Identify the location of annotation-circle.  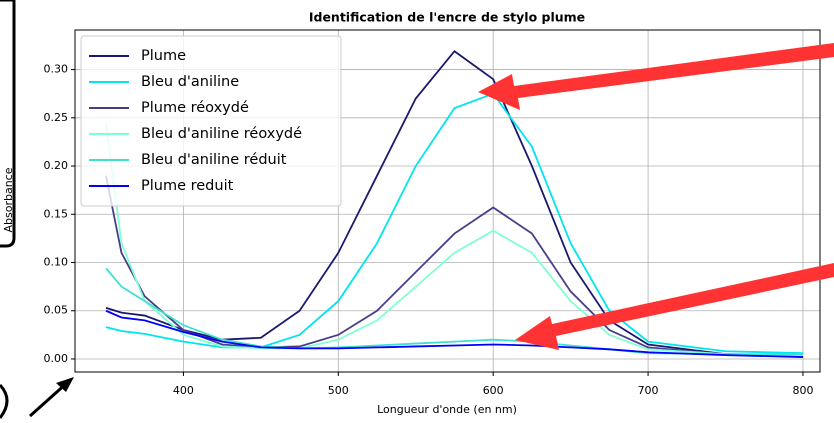
(4, 401).